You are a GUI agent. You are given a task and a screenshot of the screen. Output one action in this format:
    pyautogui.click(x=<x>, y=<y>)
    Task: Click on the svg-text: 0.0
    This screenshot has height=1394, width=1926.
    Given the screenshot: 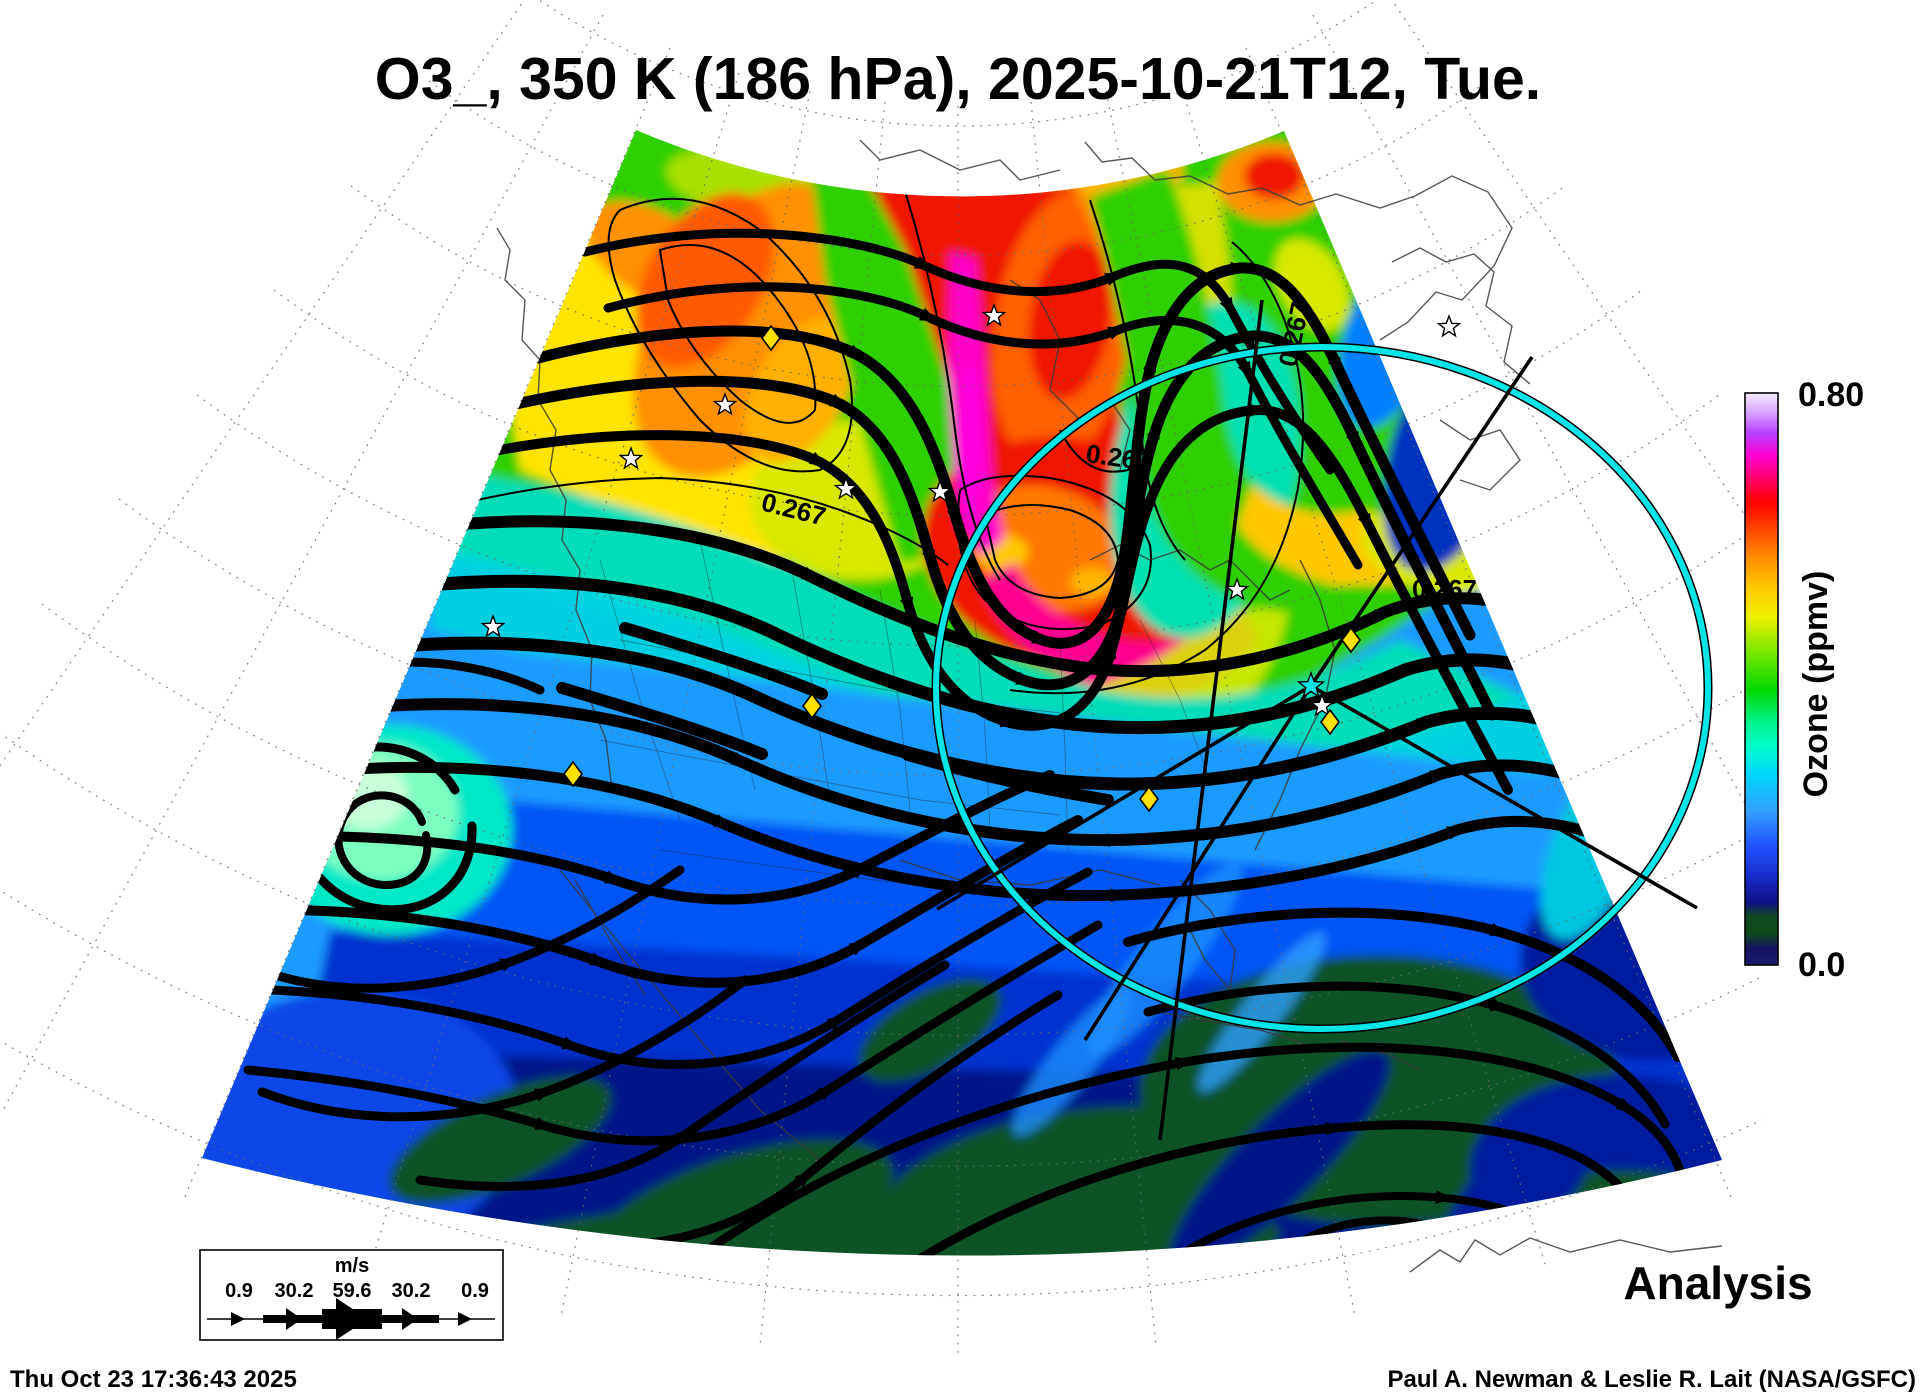 What is the action you would take?
    pyautogui.click(x=1821, y=965)
    